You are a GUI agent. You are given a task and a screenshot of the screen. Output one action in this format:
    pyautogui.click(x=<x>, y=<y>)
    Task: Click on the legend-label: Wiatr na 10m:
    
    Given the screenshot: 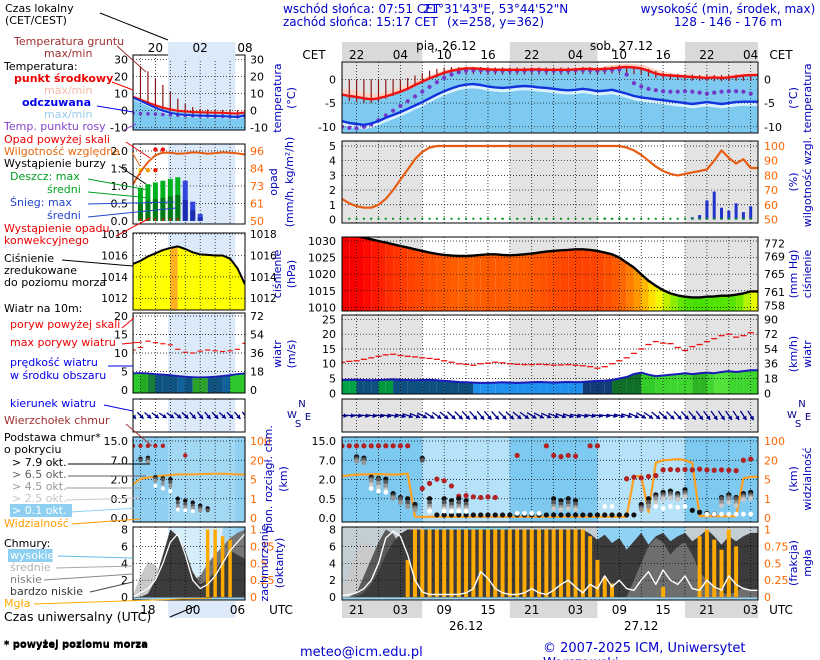 What is the action you would take?
    pyautogui.click(x=43, y=308)
    